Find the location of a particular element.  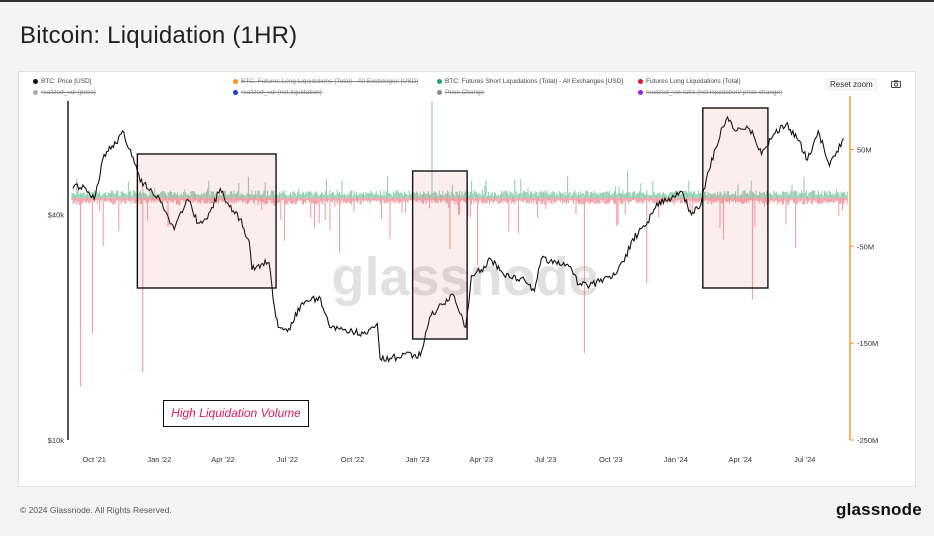

y-right-tick-label: -50M is located at coordinates (865, 246).